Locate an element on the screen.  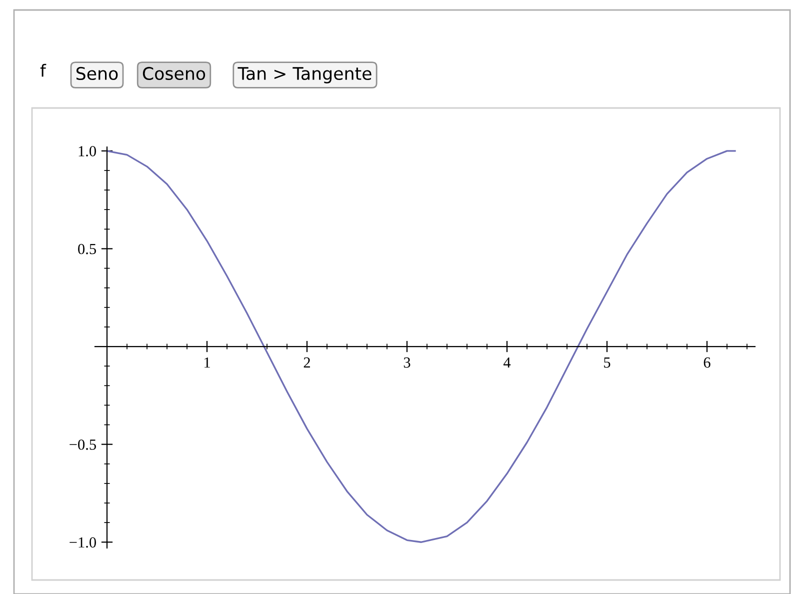
x-tick-label: 1 is located at coordinates (207, 362).